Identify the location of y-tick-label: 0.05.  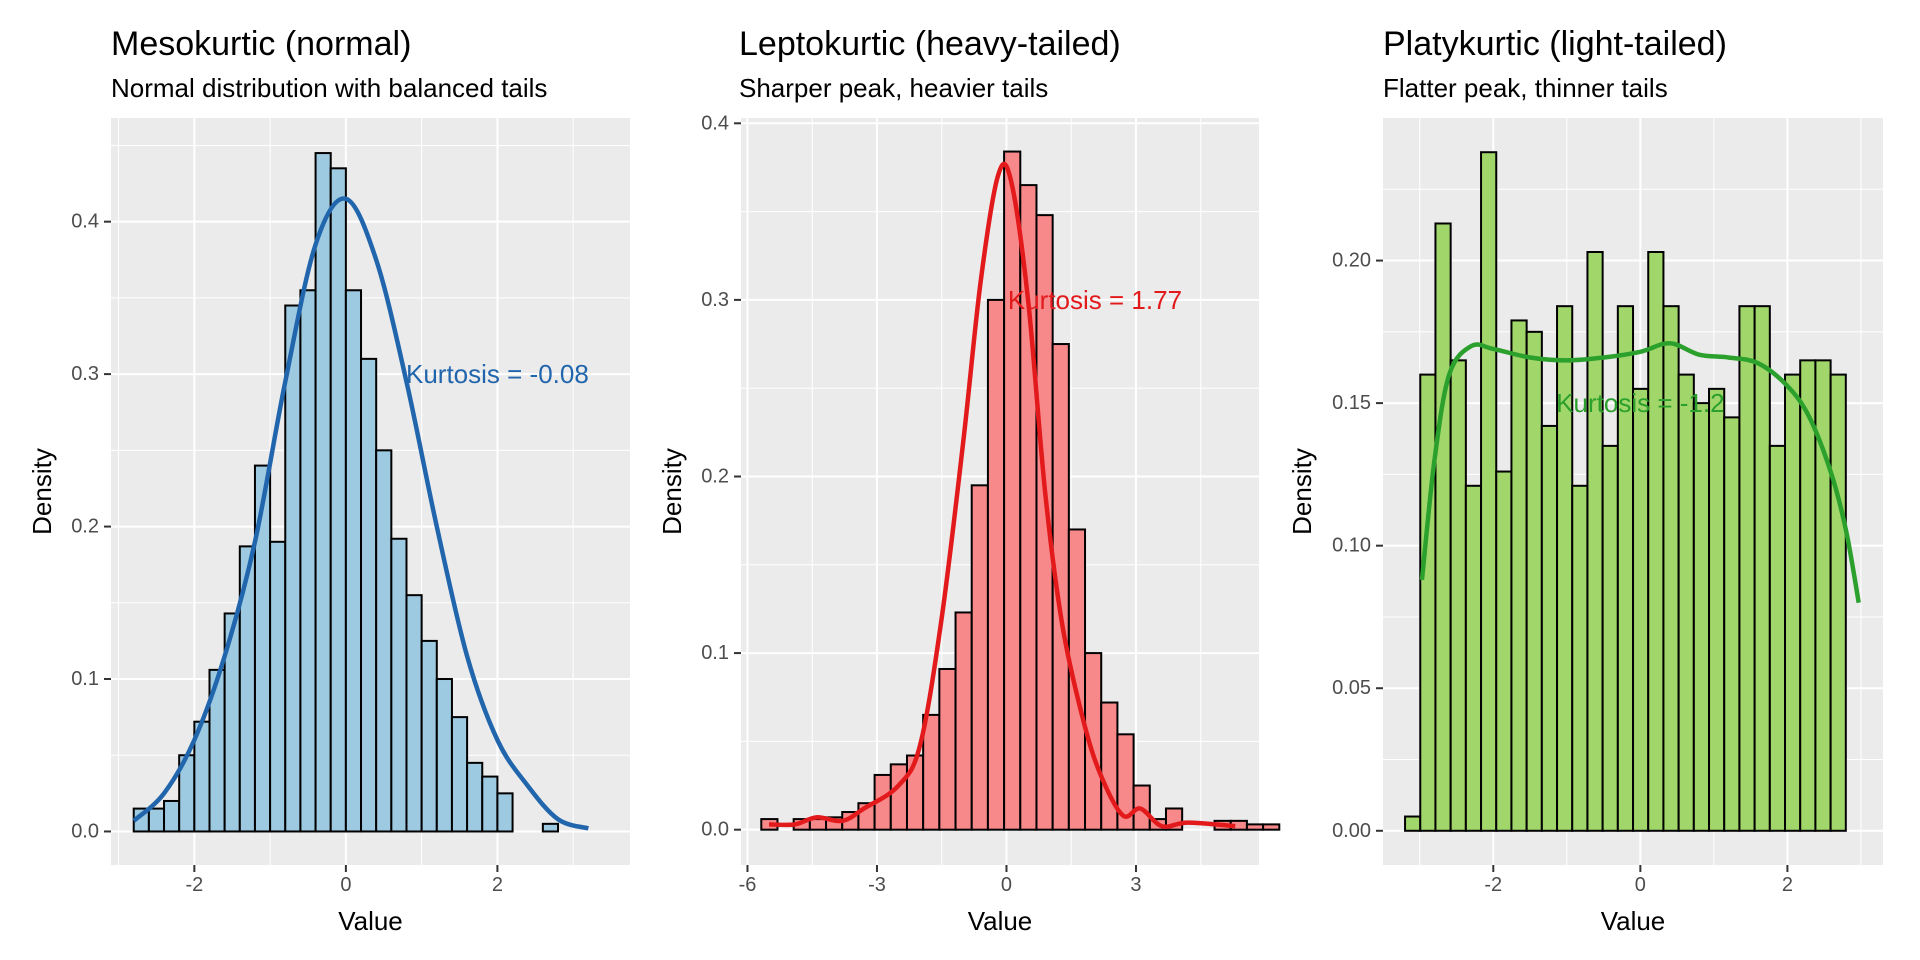
(1351, 688).